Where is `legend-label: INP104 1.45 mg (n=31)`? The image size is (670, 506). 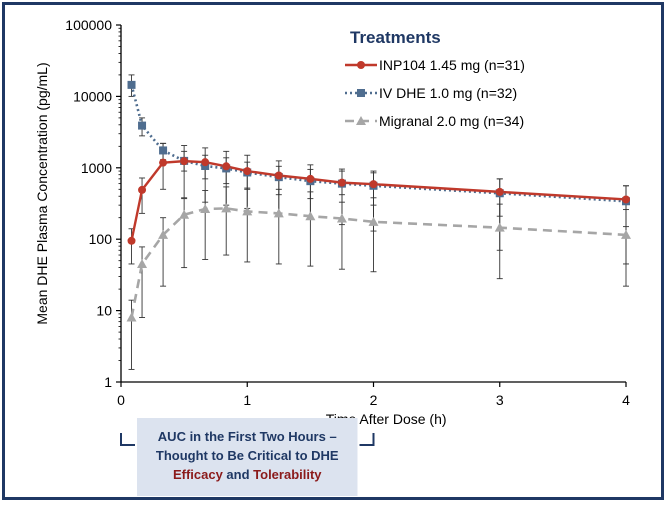
legend-label: INP104 1.45 mg (n=31) is located at coordinates (452, 65).